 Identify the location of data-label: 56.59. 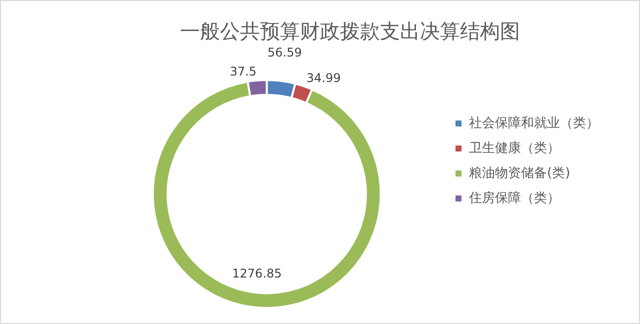
(284, 52).